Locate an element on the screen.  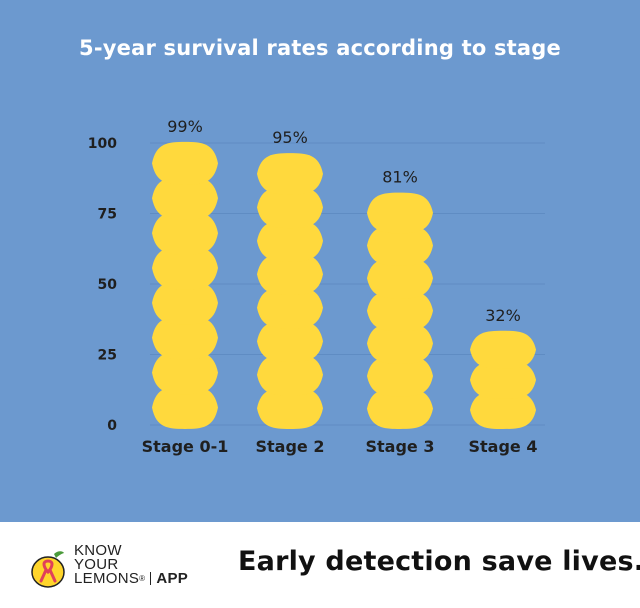
brand-logo-block: KNOW YOUR LEMONS® APP is located at coordinates (120, 570).